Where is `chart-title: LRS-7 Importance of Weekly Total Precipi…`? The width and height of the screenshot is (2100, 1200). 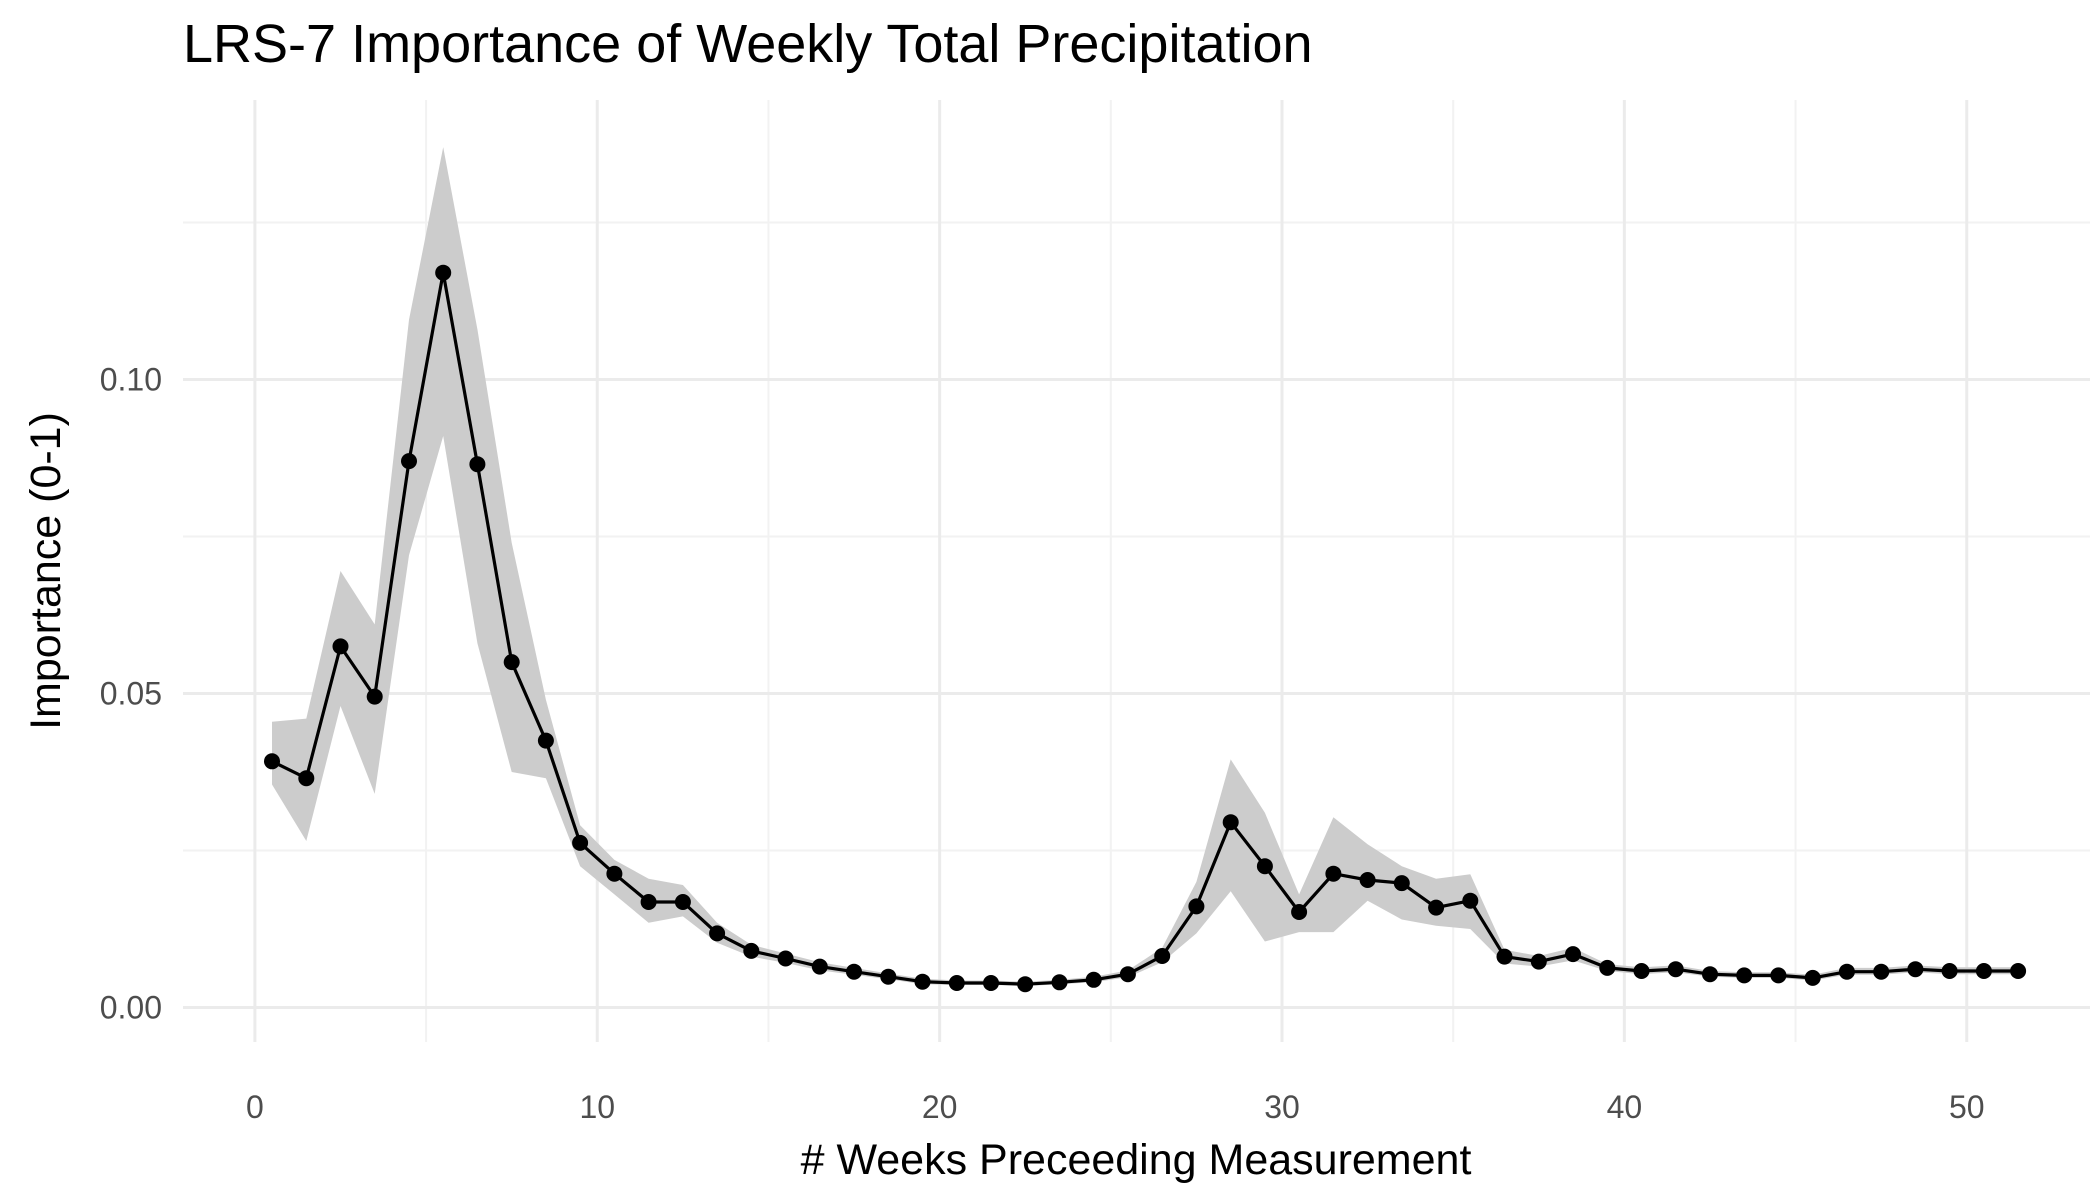
chart-title: LRS-7 Importance of Weekly Total Precipi… is located at coordinates (748, 44).